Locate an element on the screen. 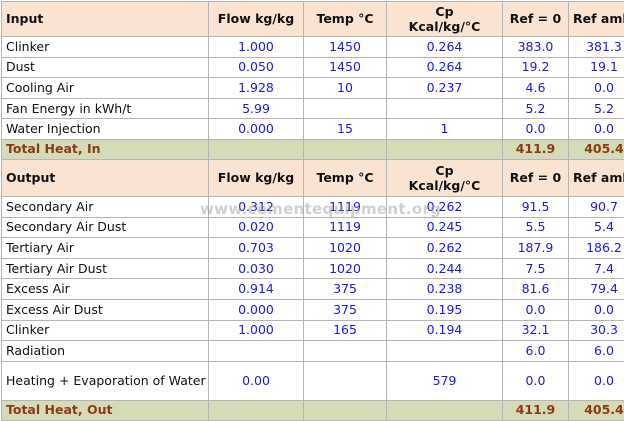 The height and width of the screenshot is (421, 624). refamb-value: 90.7 is located at coordinates (596, 206).